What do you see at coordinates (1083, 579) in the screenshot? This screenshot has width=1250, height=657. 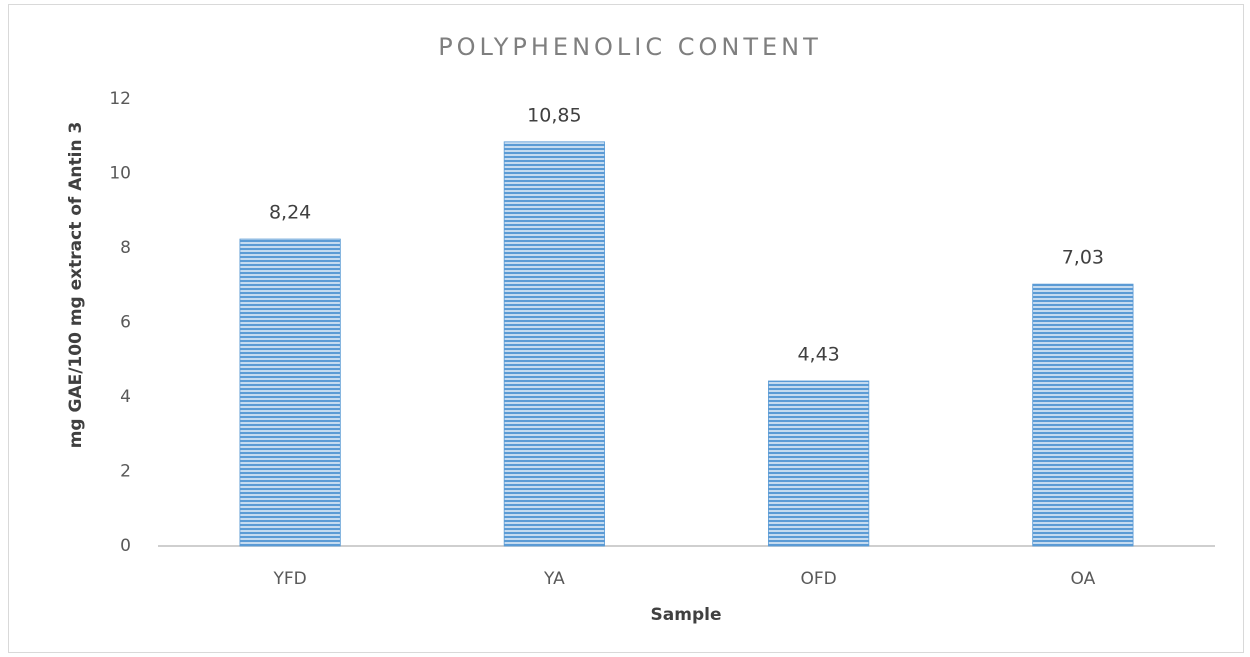 I see `x-tick-label: OA` at bounding box center [1083, 579].